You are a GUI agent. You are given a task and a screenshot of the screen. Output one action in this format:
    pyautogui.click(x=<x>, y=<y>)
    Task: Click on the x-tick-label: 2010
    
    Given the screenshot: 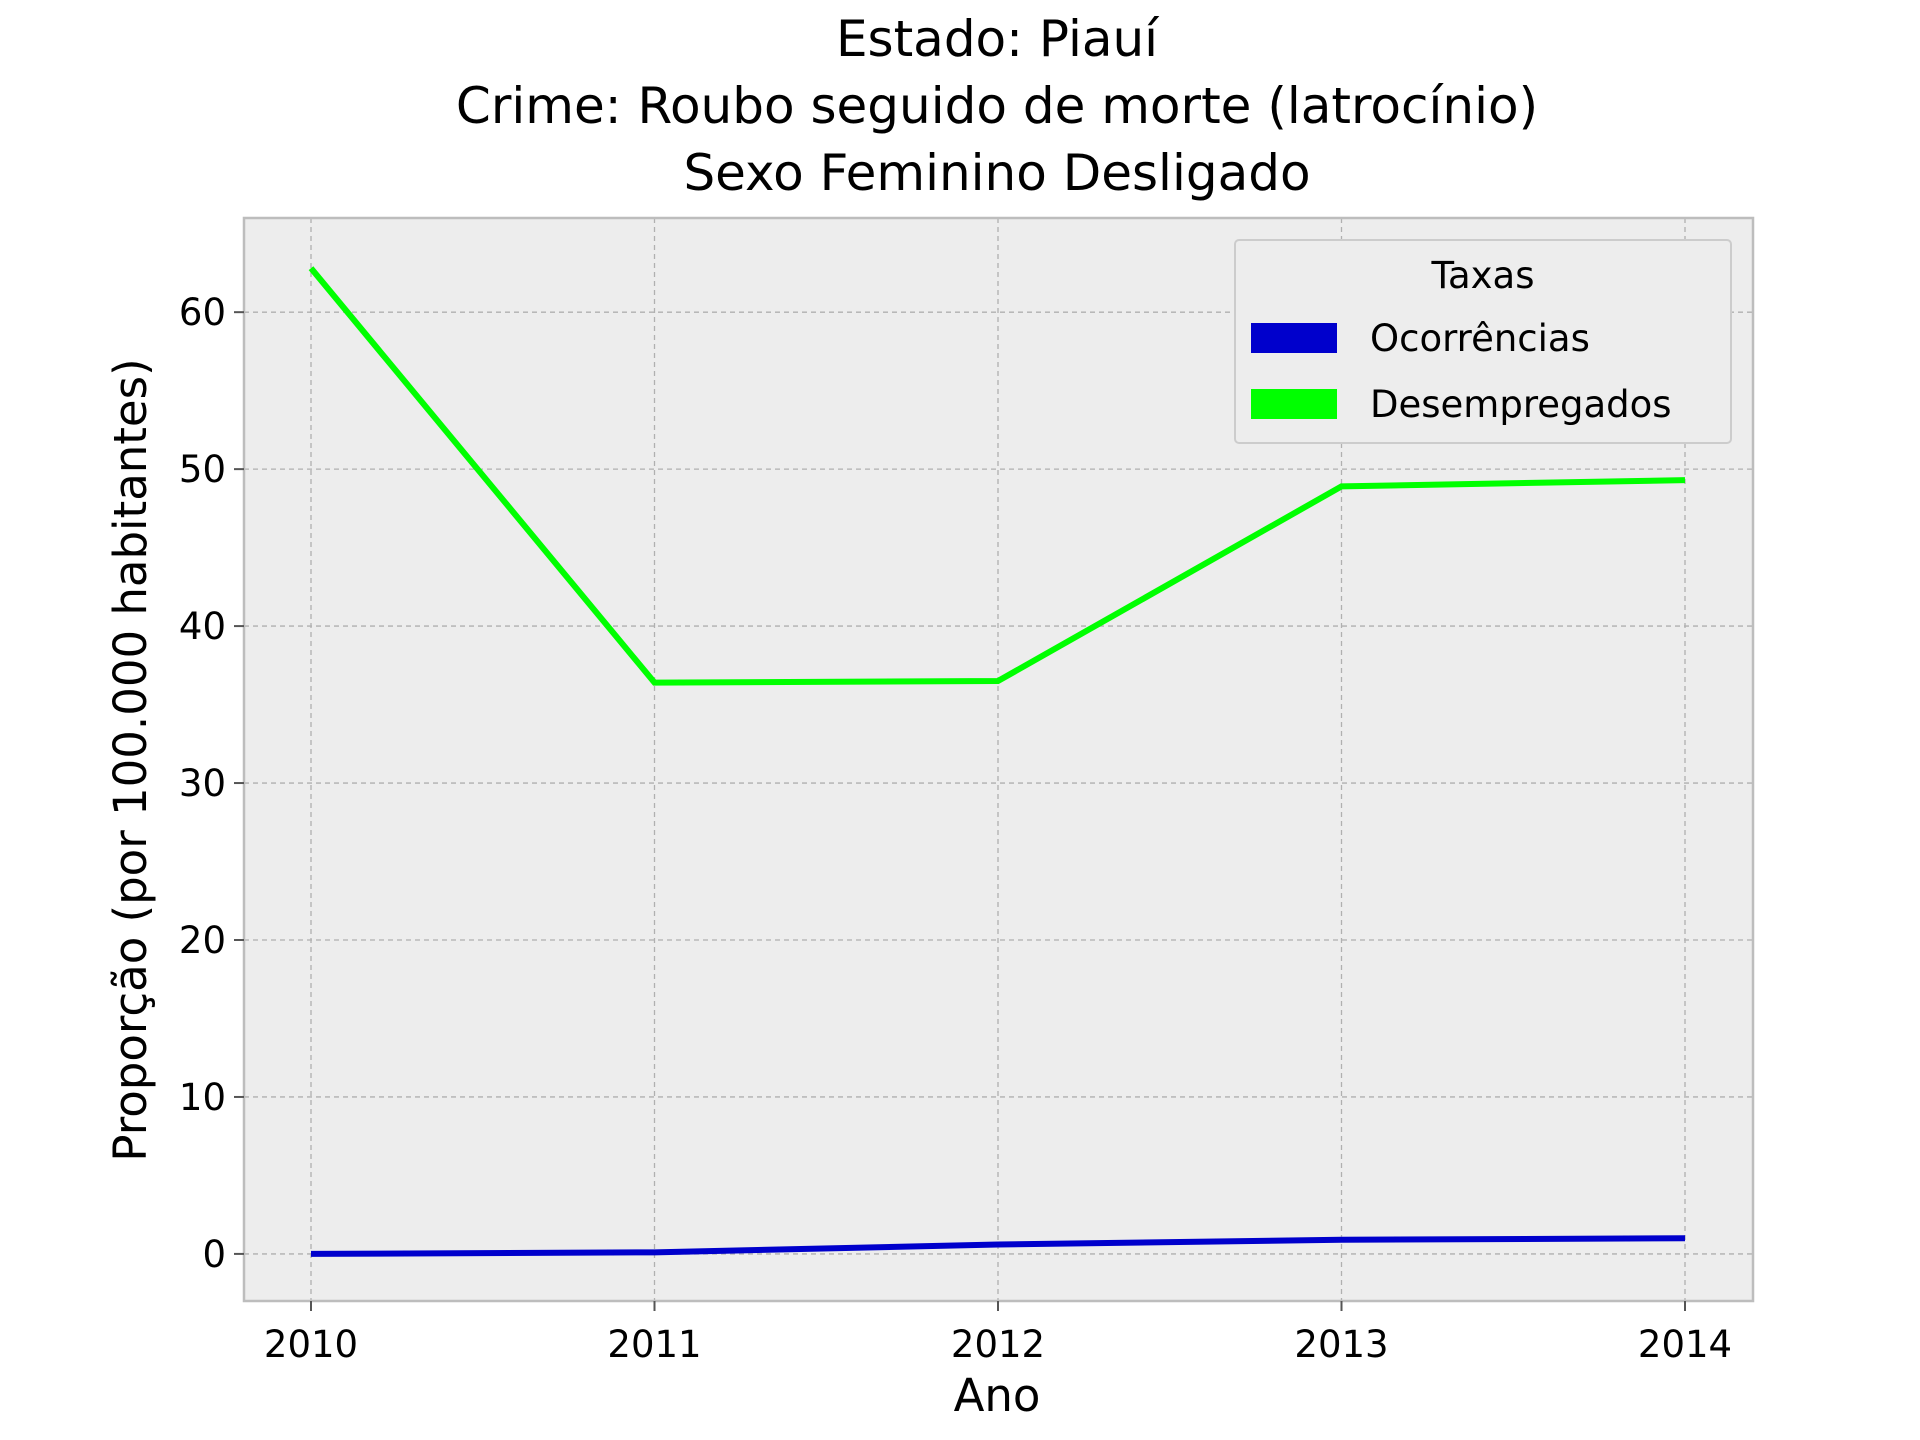 What is the action you would take?
    pyautogui.click(x=311, y=1344)
    